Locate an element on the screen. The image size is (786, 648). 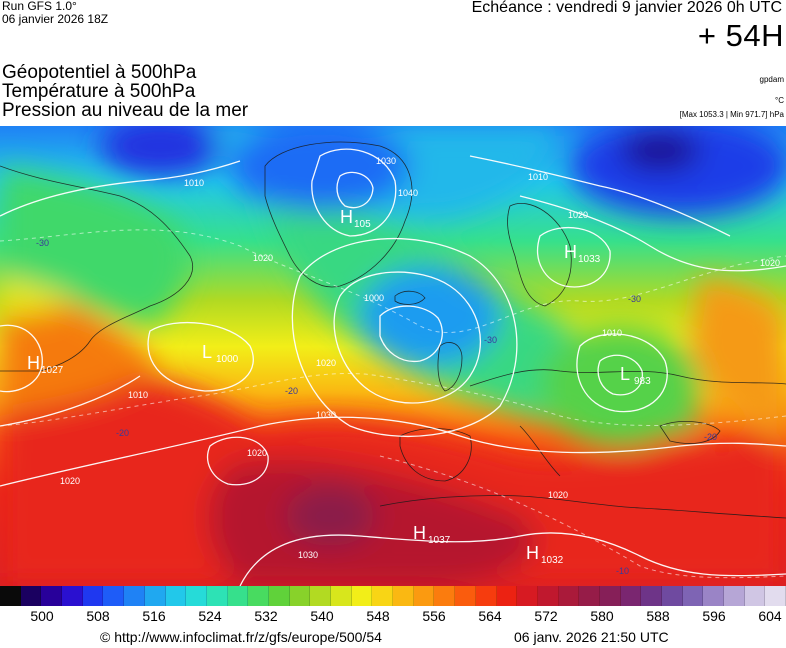
unit-temperature: °C is located at coordinates (779, 100).